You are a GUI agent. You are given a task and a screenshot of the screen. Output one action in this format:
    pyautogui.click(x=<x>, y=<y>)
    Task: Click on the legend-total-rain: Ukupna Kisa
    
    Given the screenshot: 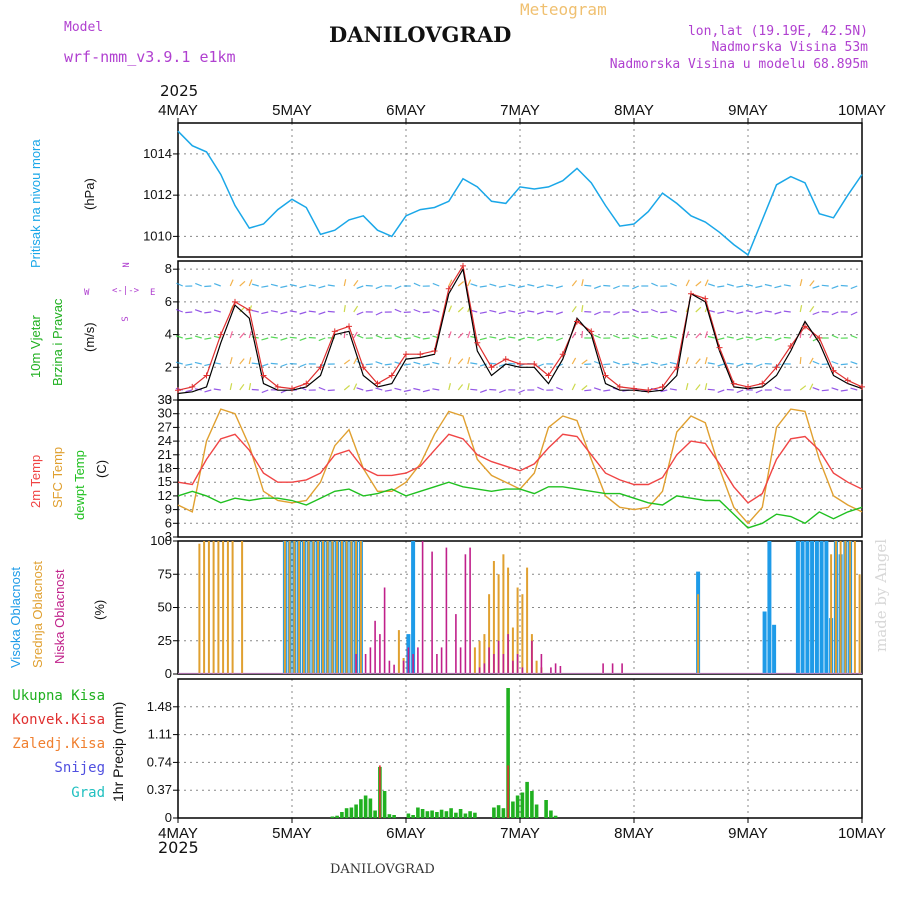 What is the action you would take?
    pyautogui.click(x=58, y=696)
    